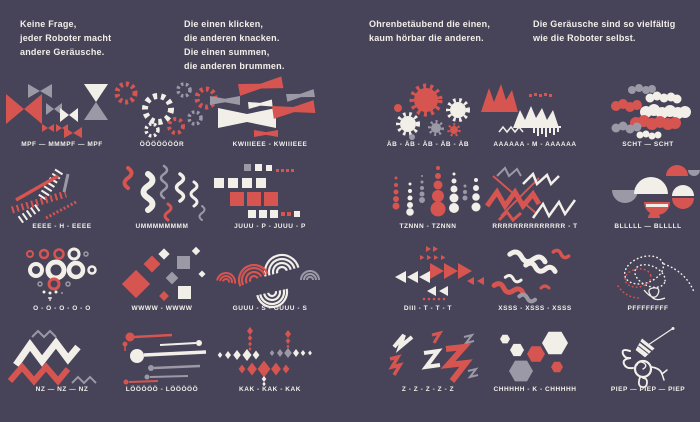  I want to click on hatch-lines-icon, so click(44, 195).